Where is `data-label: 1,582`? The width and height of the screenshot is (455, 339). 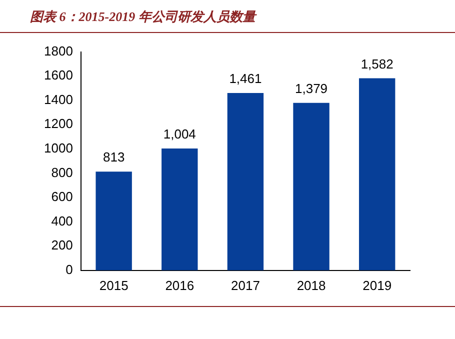 data-label: 1,582 is located at coordinates (377, 64).